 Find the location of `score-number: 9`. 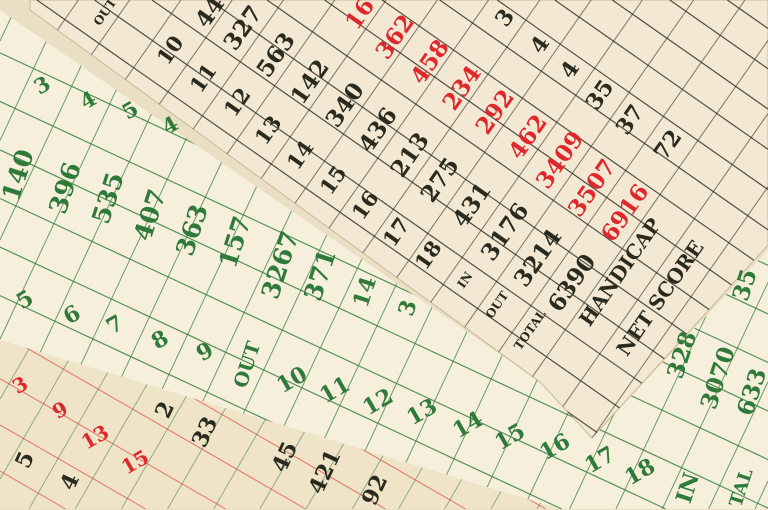

score-number: 9 is located at coordinates (60, 410).